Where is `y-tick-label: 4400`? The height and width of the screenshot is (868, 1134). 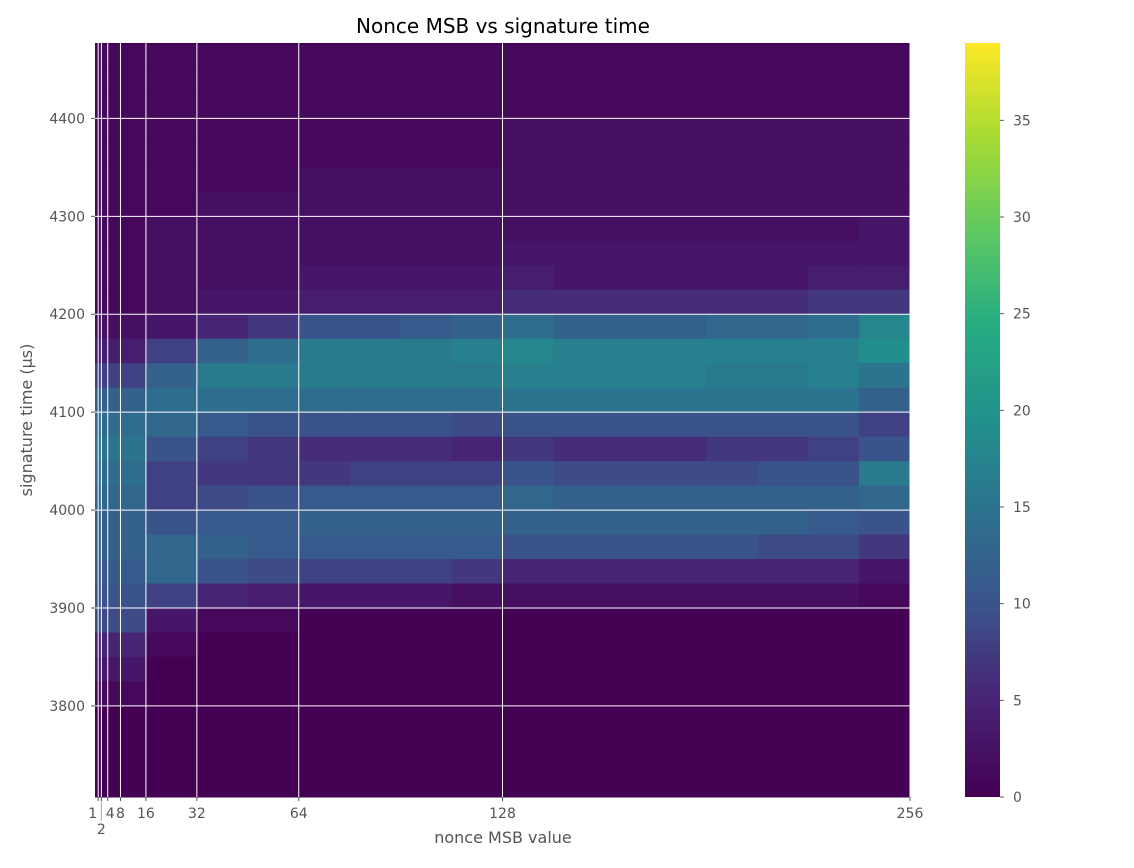 y-tick-label: 4400 is located at coordinates (67, 119).